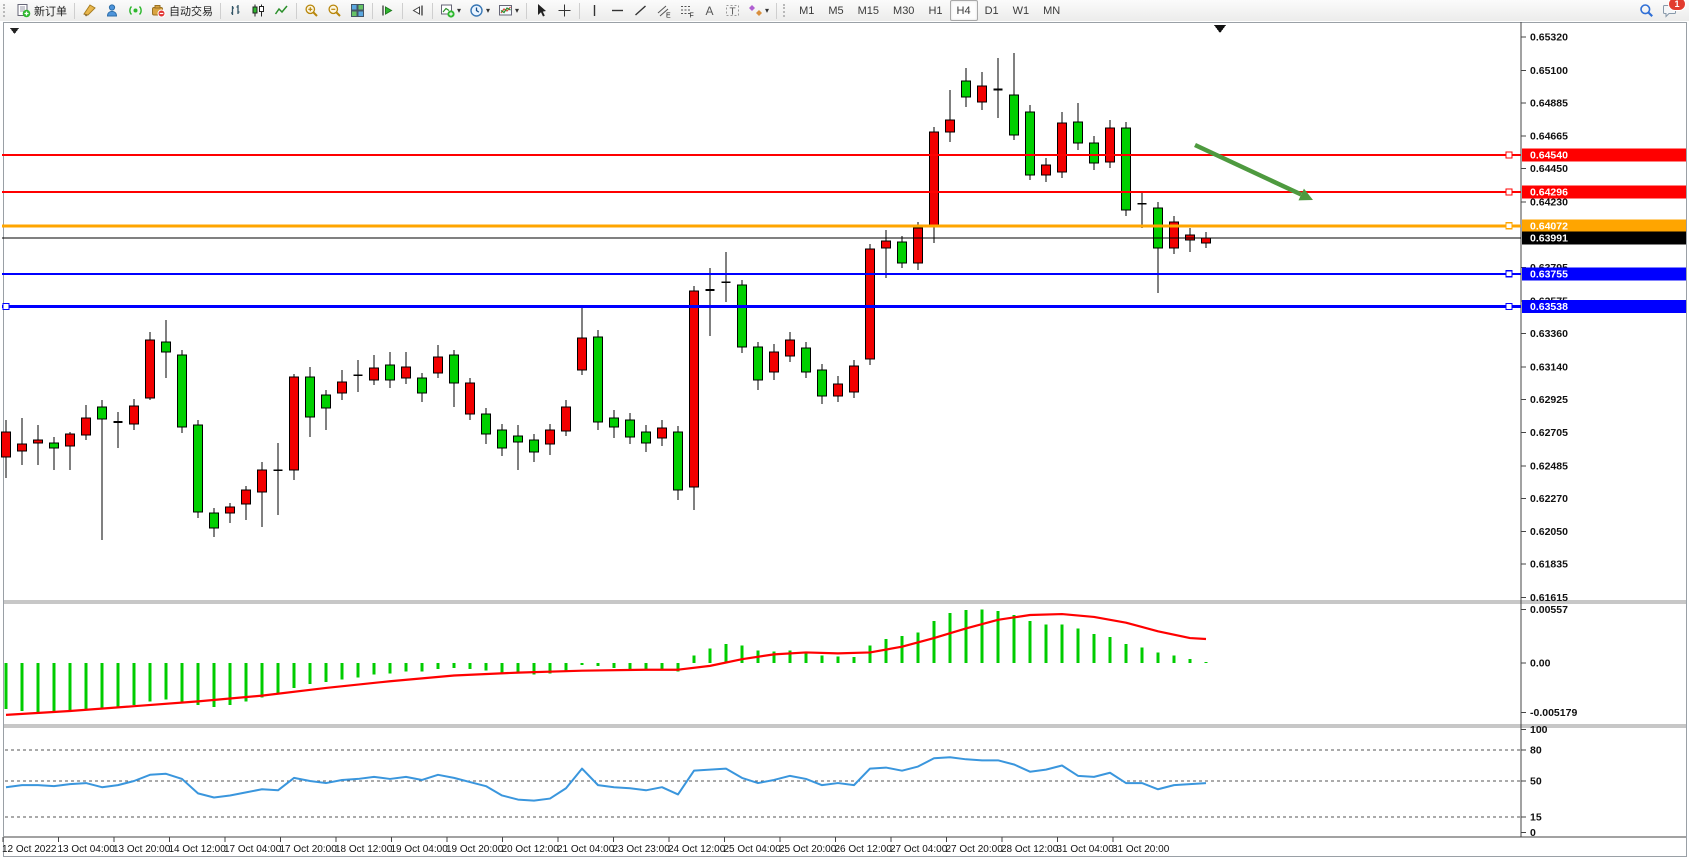  What do you see at coordinates (89, 10) in the screenshot?
I see `styler-button` at bounding box center [89, 10].